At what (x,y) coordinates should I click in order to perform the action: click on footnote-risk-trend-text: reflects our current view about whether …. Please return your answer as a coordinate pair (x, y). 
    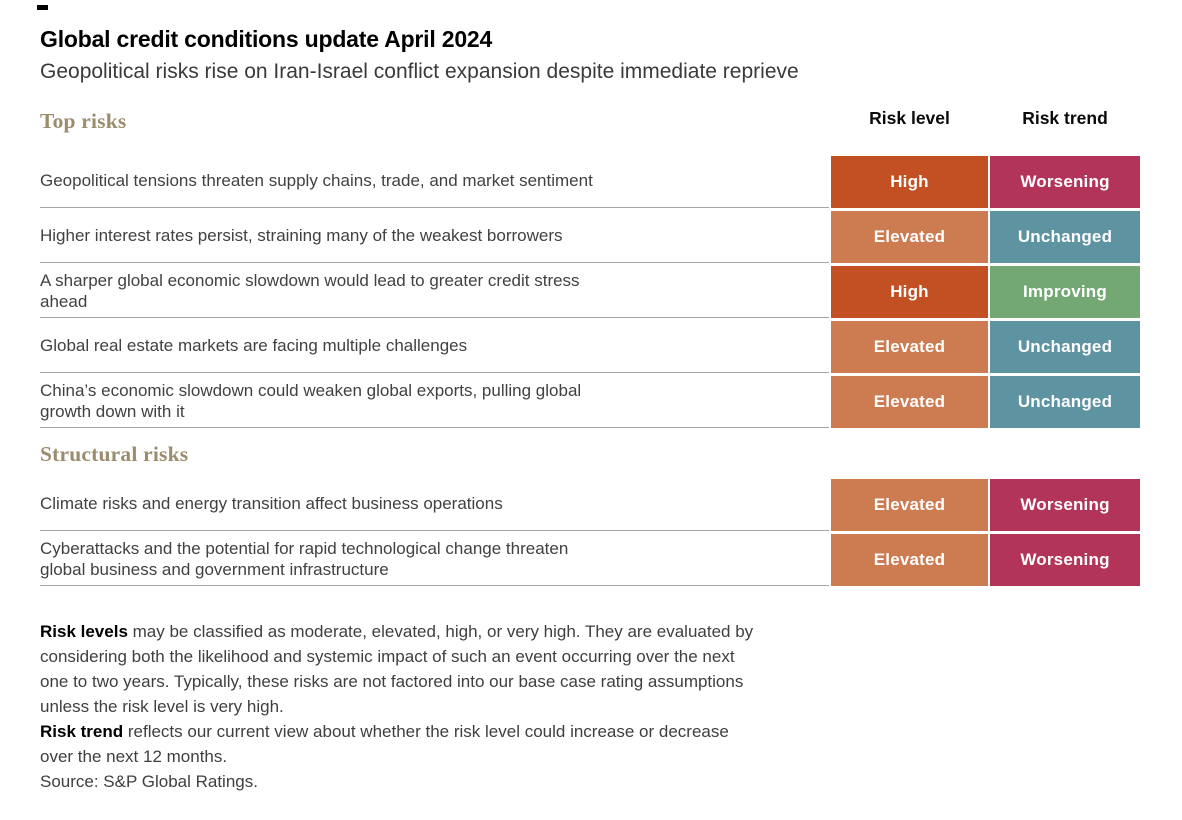
    Looking at the image, I should click on (384, 743).